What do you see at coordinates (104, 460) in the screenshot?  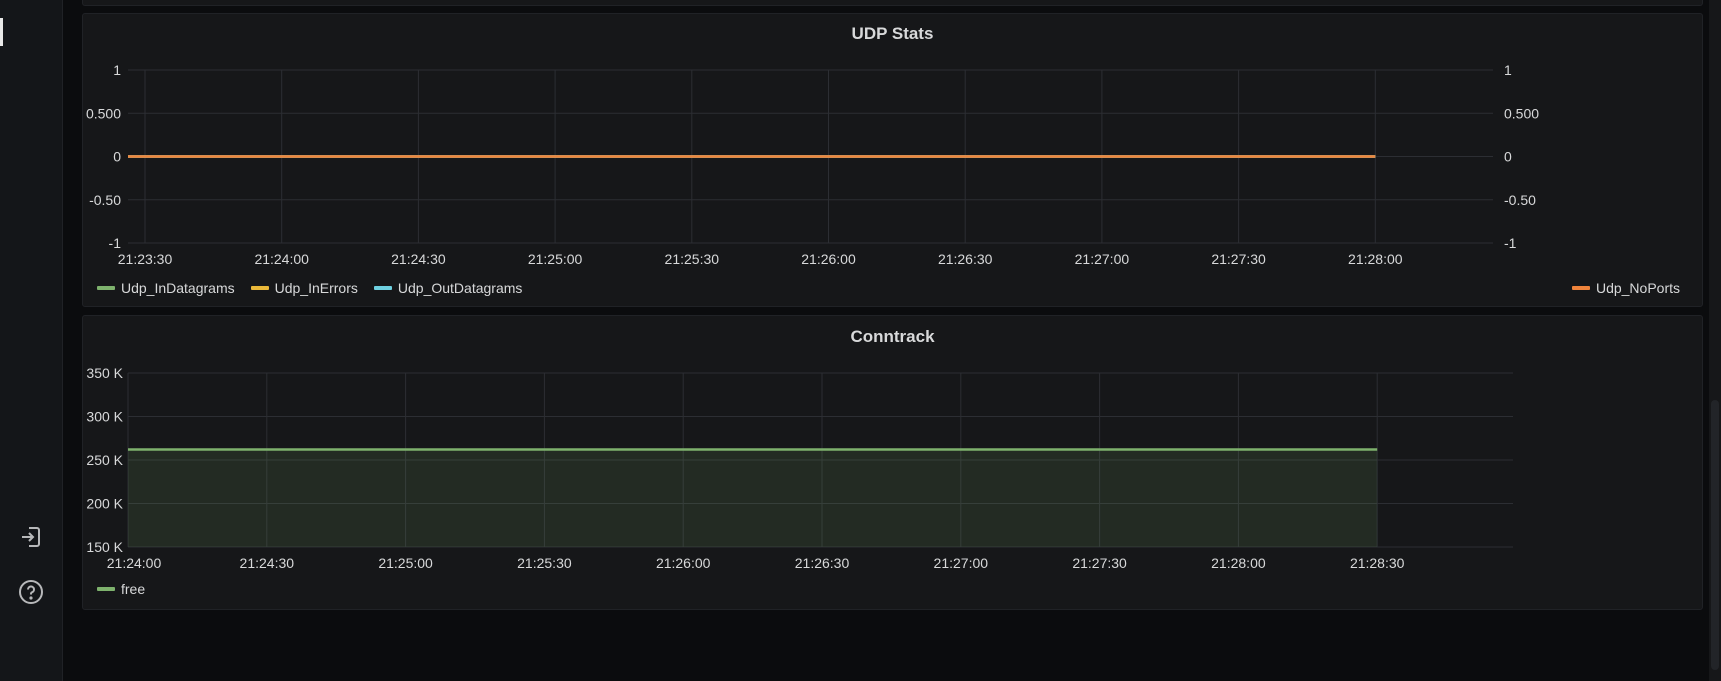 I see `y-tick-label: 250 K` at bounding box center [104, 460].